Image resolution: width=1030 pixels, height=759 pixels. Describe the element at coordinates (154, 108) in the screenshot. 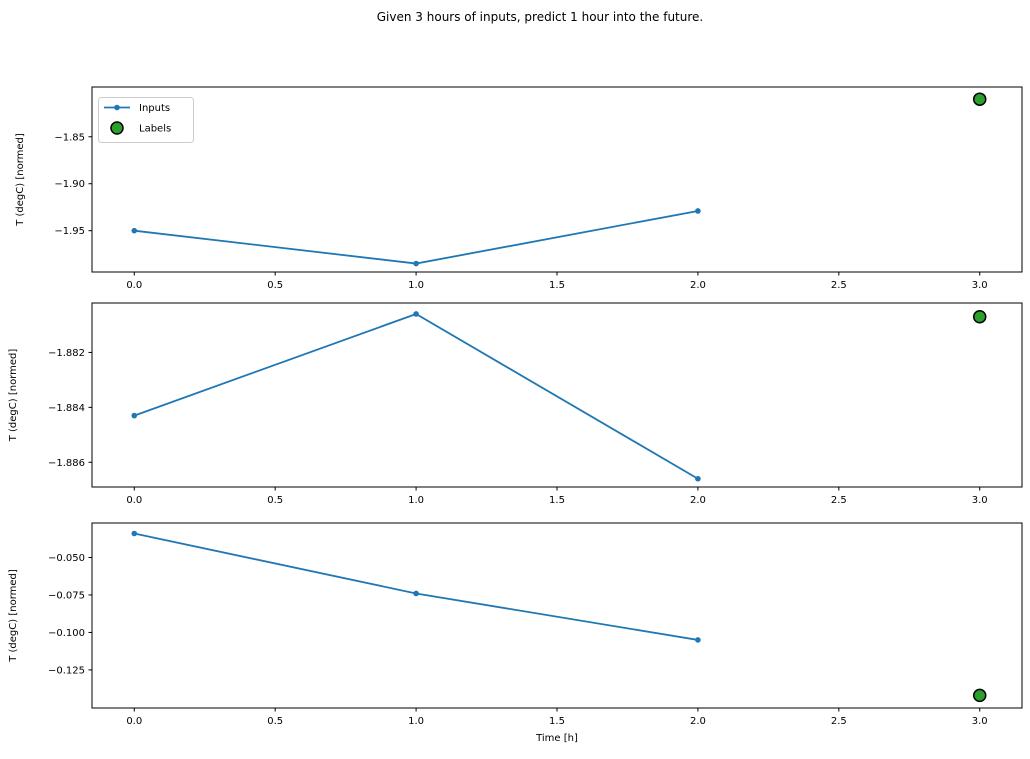

I see `legend-item-label: Inputs` at that location.